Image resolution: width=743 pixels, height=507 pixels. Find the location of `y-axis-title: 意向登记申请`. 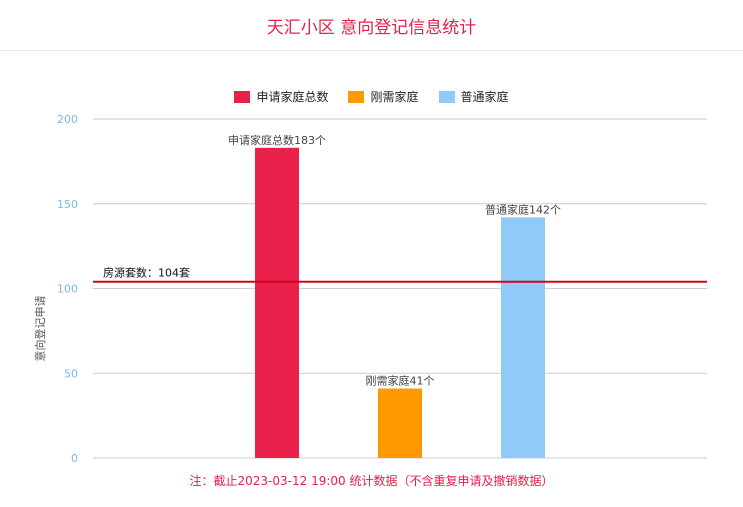

y-axis-title: 意向登记申请 is located at coordinates (40, 329).